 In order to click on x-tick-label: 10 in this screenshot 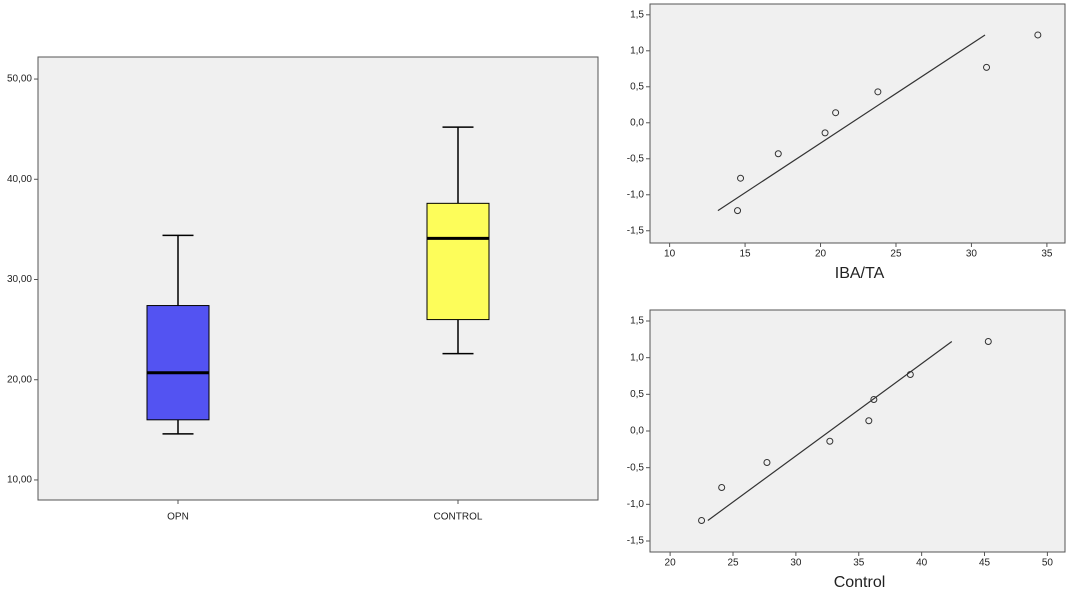, I will do `click(670, 254)`.